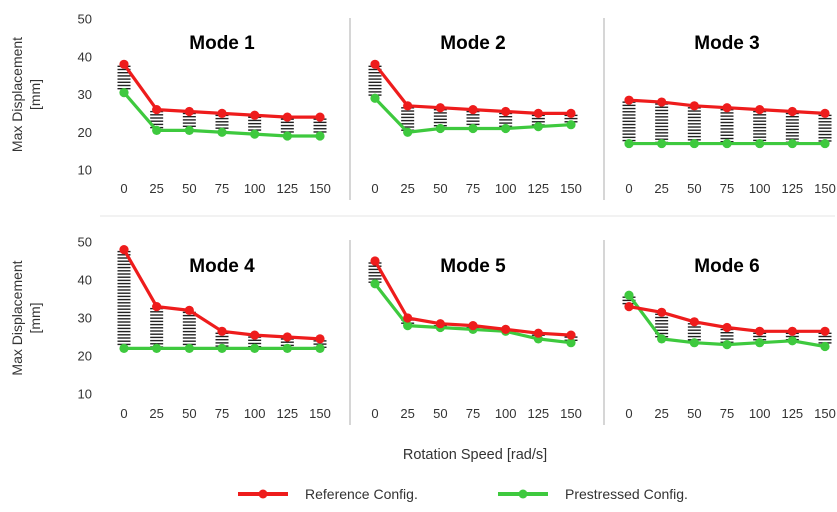 Image resolution: width=837 pixels, height=512 pixels. I want to click on legend-item-prestressed: Prestressed Config., so click(593, 494).